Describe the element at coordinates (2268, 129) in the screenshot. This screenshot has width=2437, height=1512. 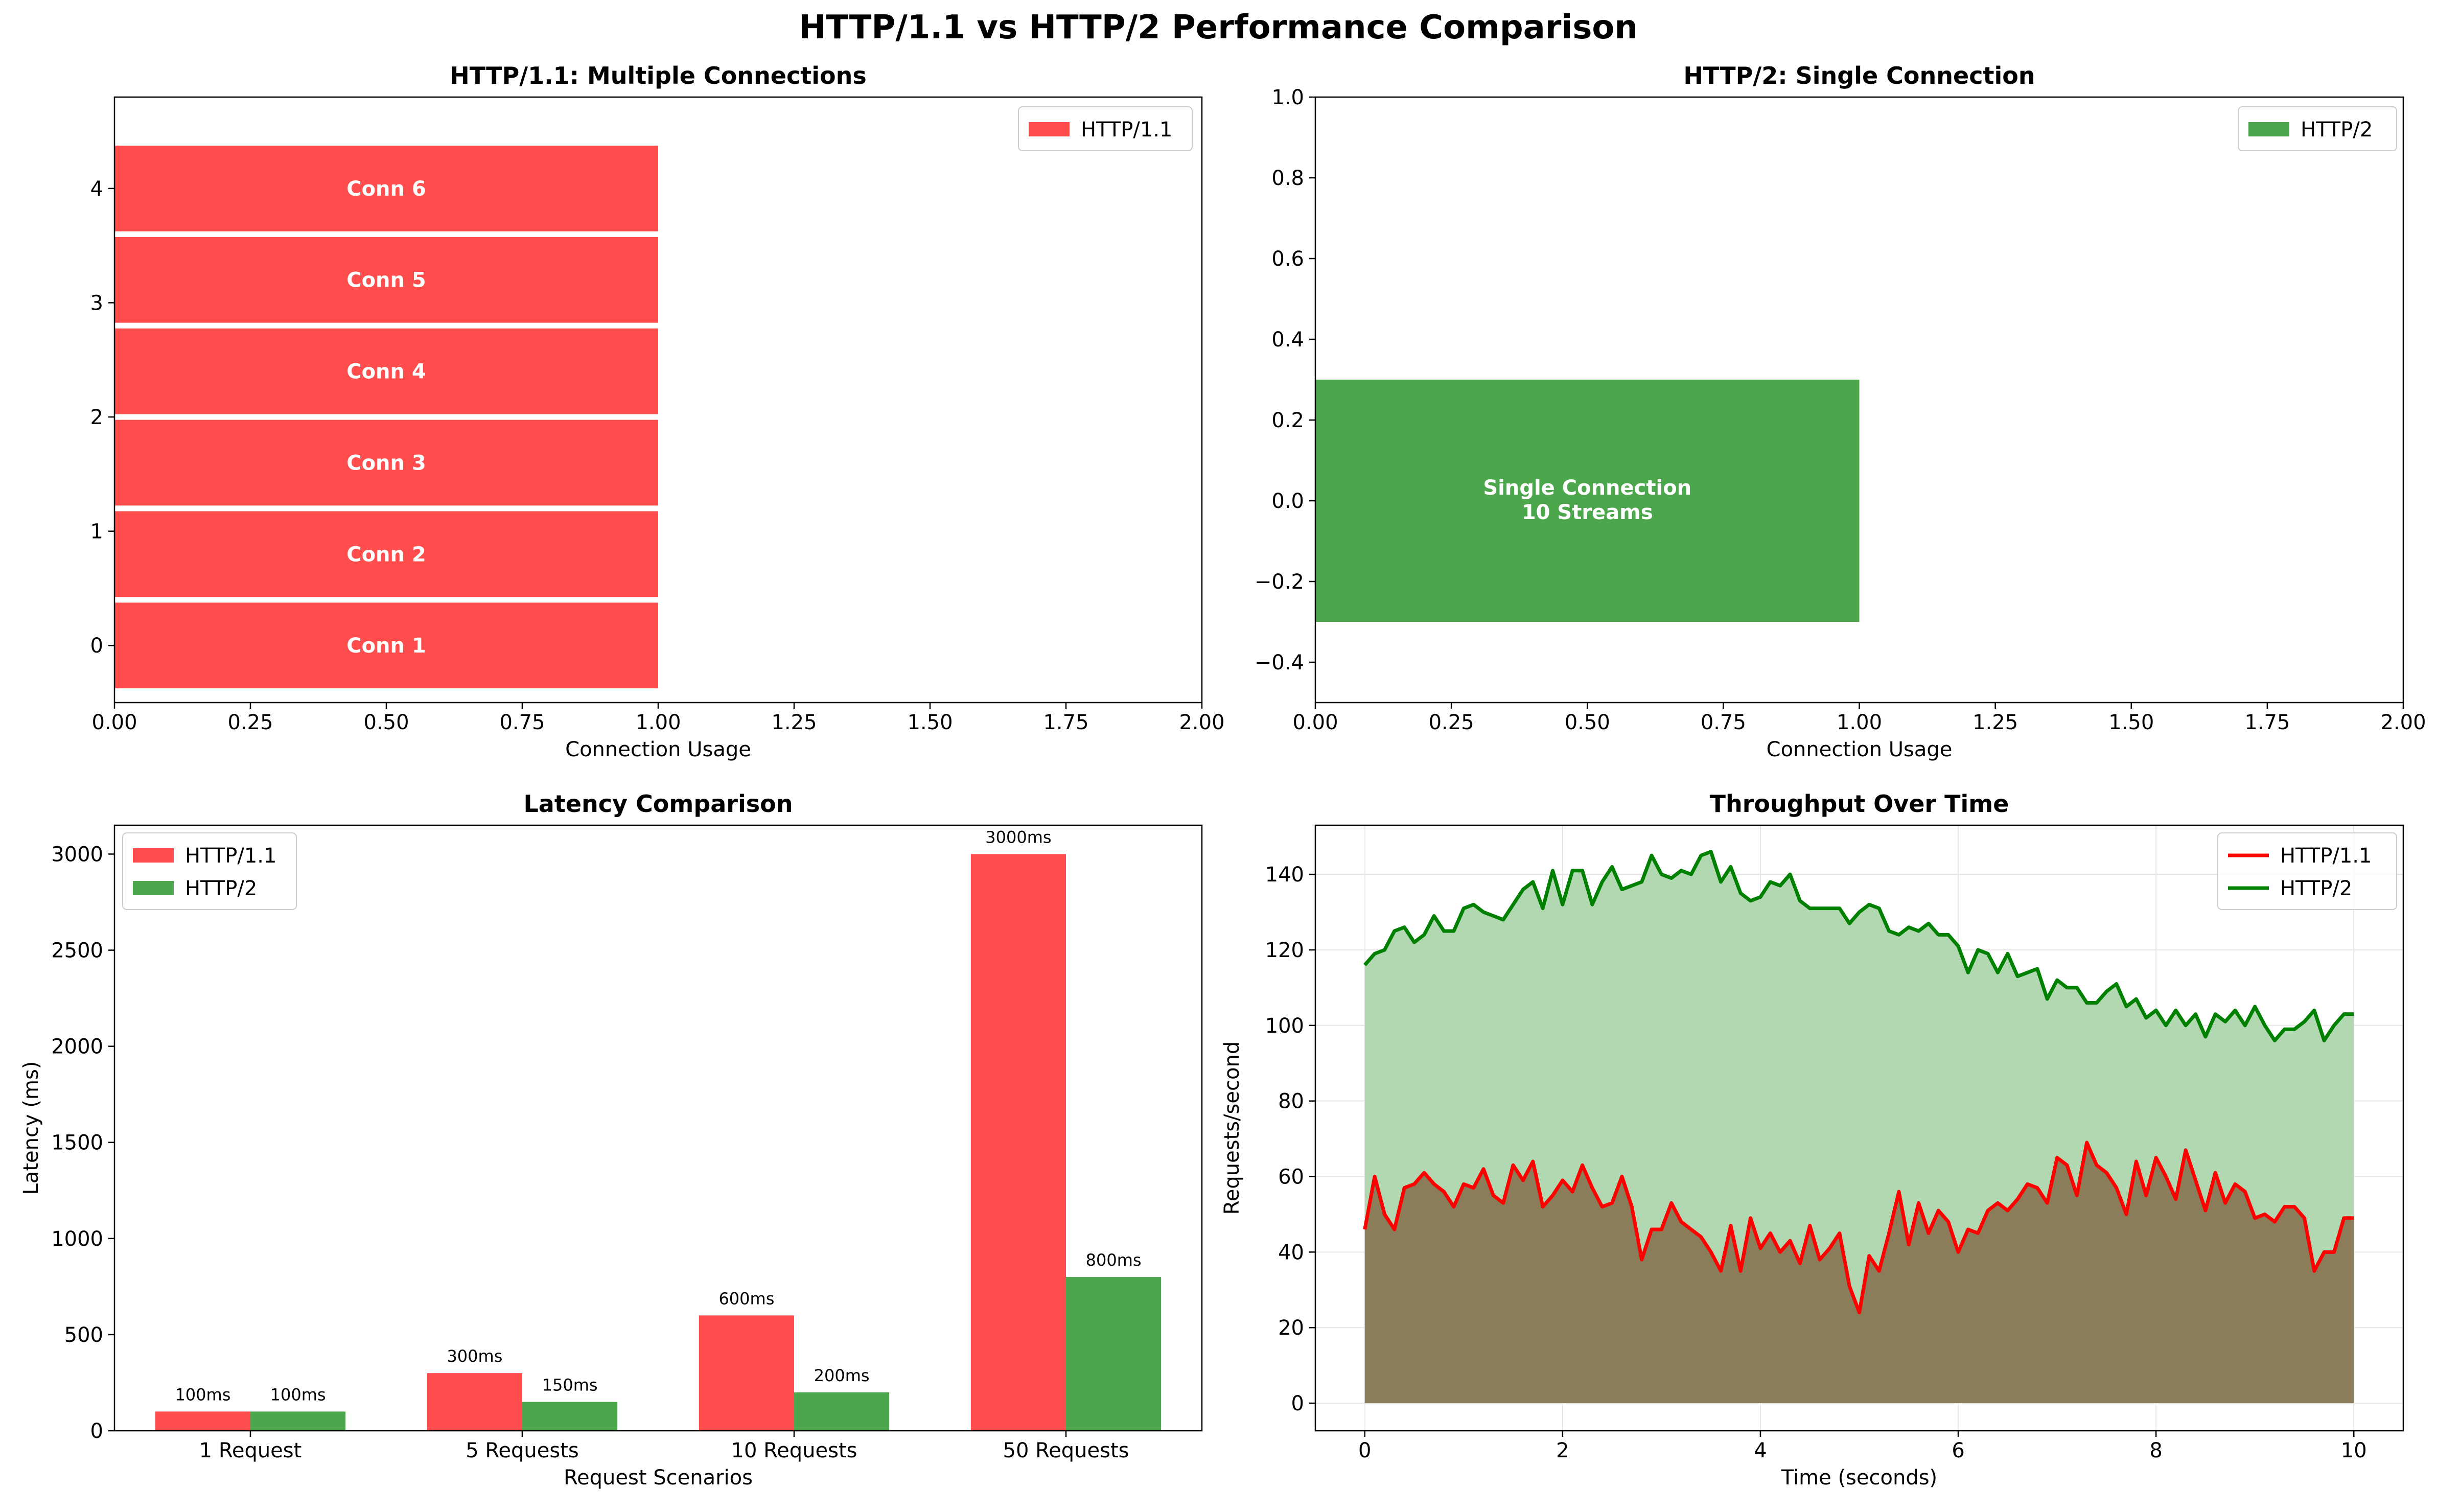
I see `http2-legend-swatch` at that location.